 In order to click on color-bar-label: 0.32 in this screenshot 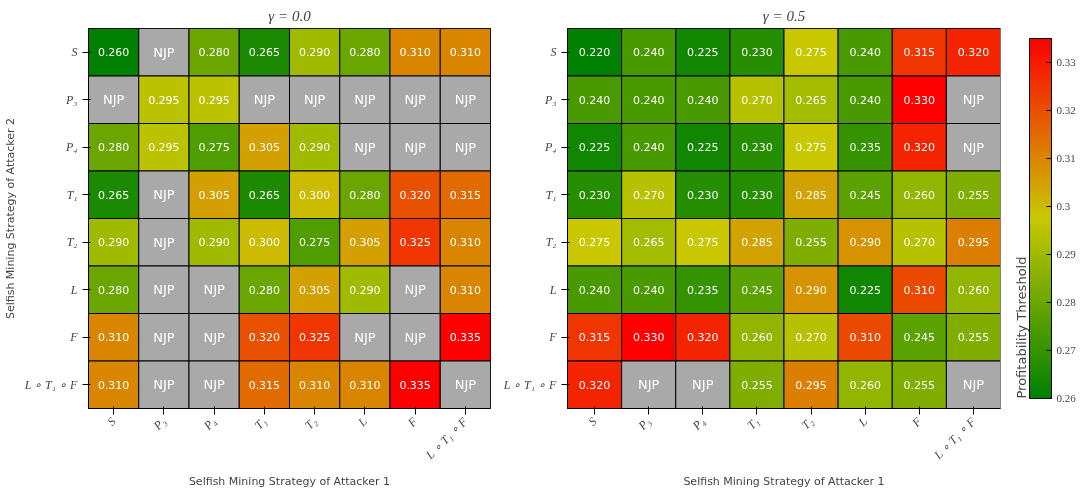, I will do `click(1066, 110)`.